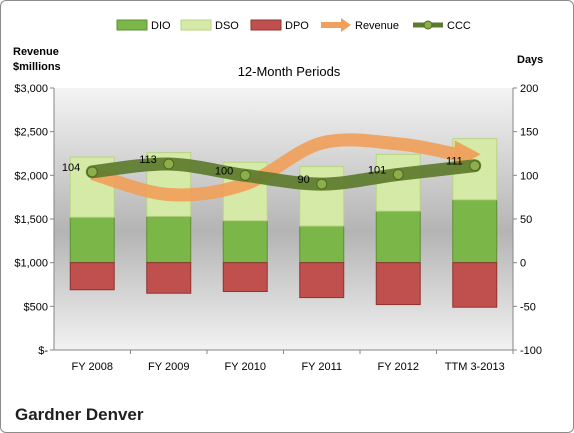 The height and width of the screenshot is (433, 574). What do you see at coordinates (377, 170) in the screenshot?
I see `ccc-data-label-fy-2012: 101` at bounding box center [377, 170].